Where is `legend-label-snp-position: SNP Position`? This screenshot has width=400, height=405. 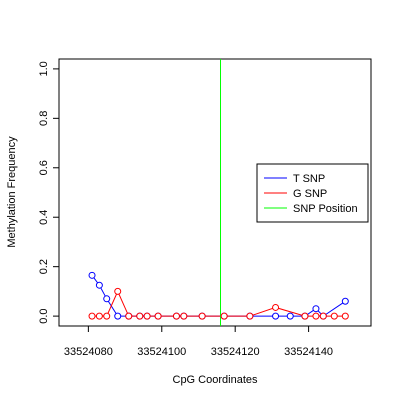
legend-label-snp-position: SNP Position is located at coordinates (325, 209).